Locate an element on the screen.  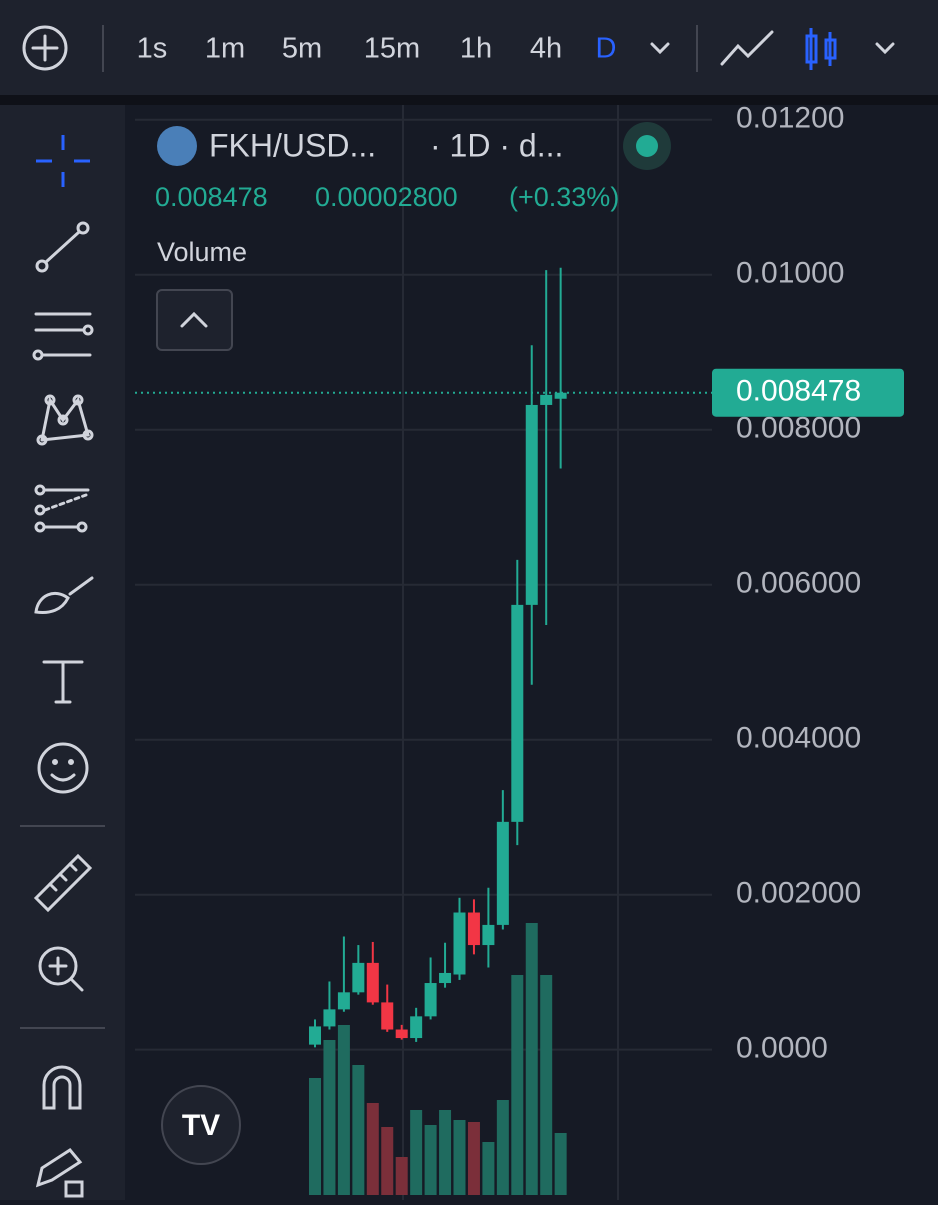
interval-button: 1m is located at coordinates (225, 49).